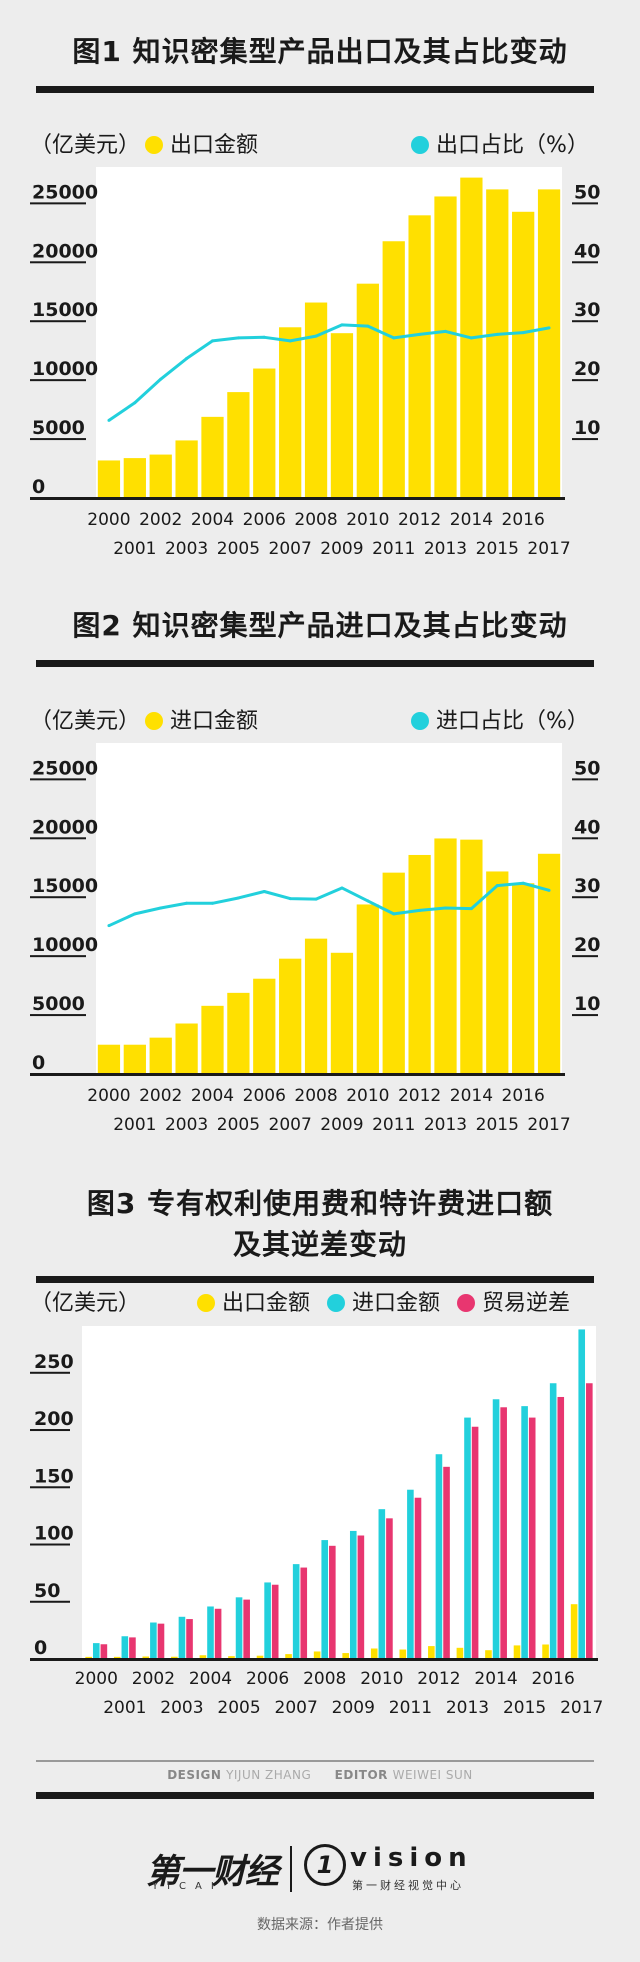  I want to click on chart1-title: 图1 知识密集型产品出口及其占比变动, so click(320, 51).